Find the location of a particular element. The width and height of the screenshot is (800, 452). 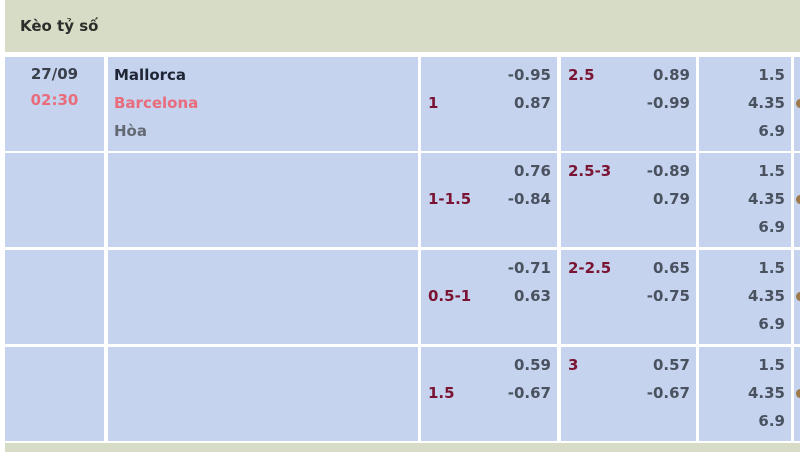

away-team: Barcelona is located at coordinates (156, 103).